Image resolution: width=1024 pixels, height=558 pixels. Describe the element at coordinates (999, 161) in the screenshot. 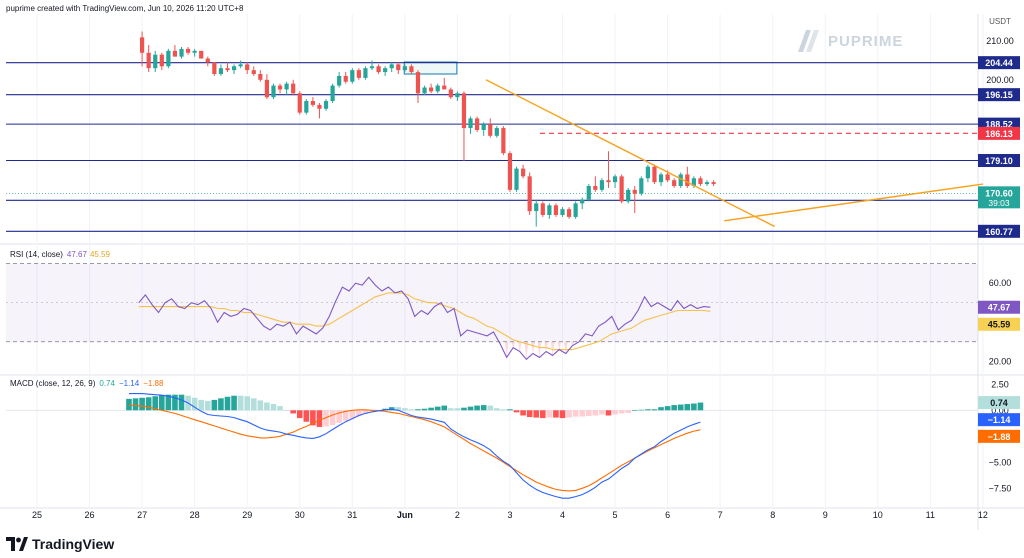

I see `price-level-label: 179.10` at that location.